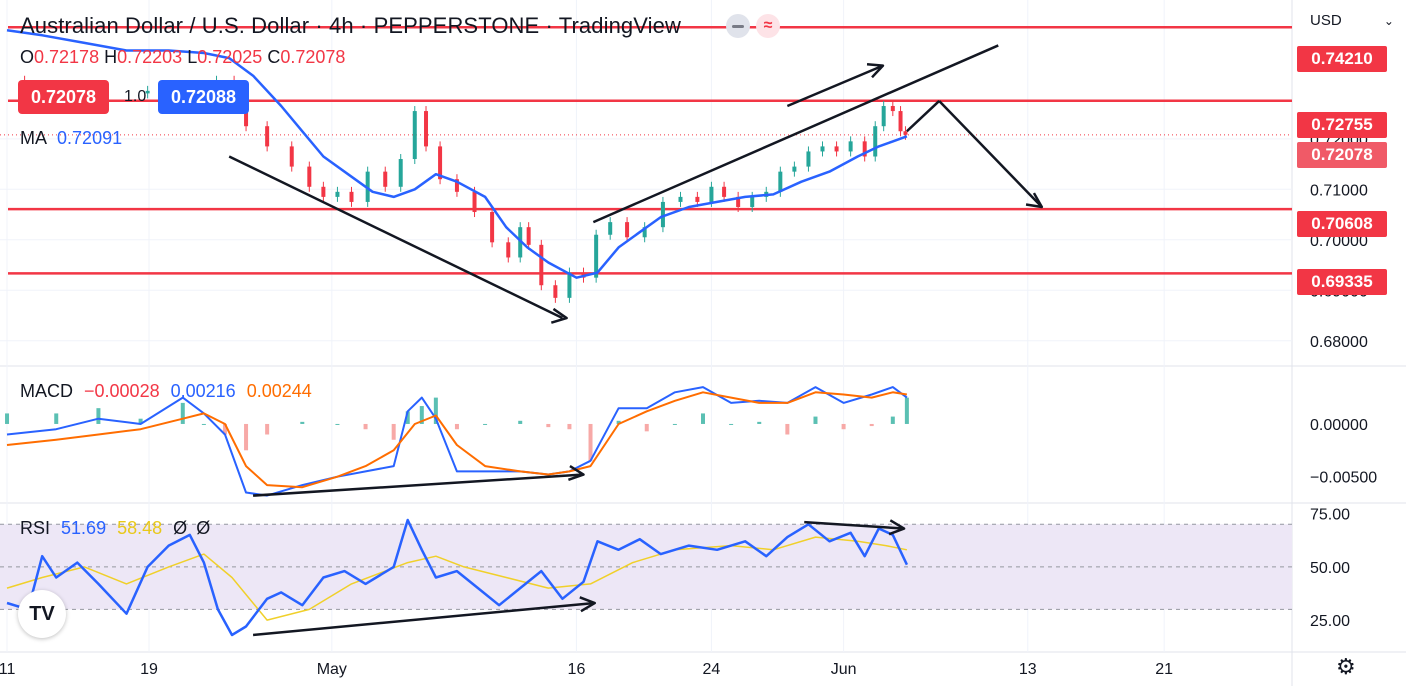  Describe the element at coordinates (115, 528) in the screenshot. I see `rsi-legend: RSI 51.69 58.48 Ø Ø` at that location.